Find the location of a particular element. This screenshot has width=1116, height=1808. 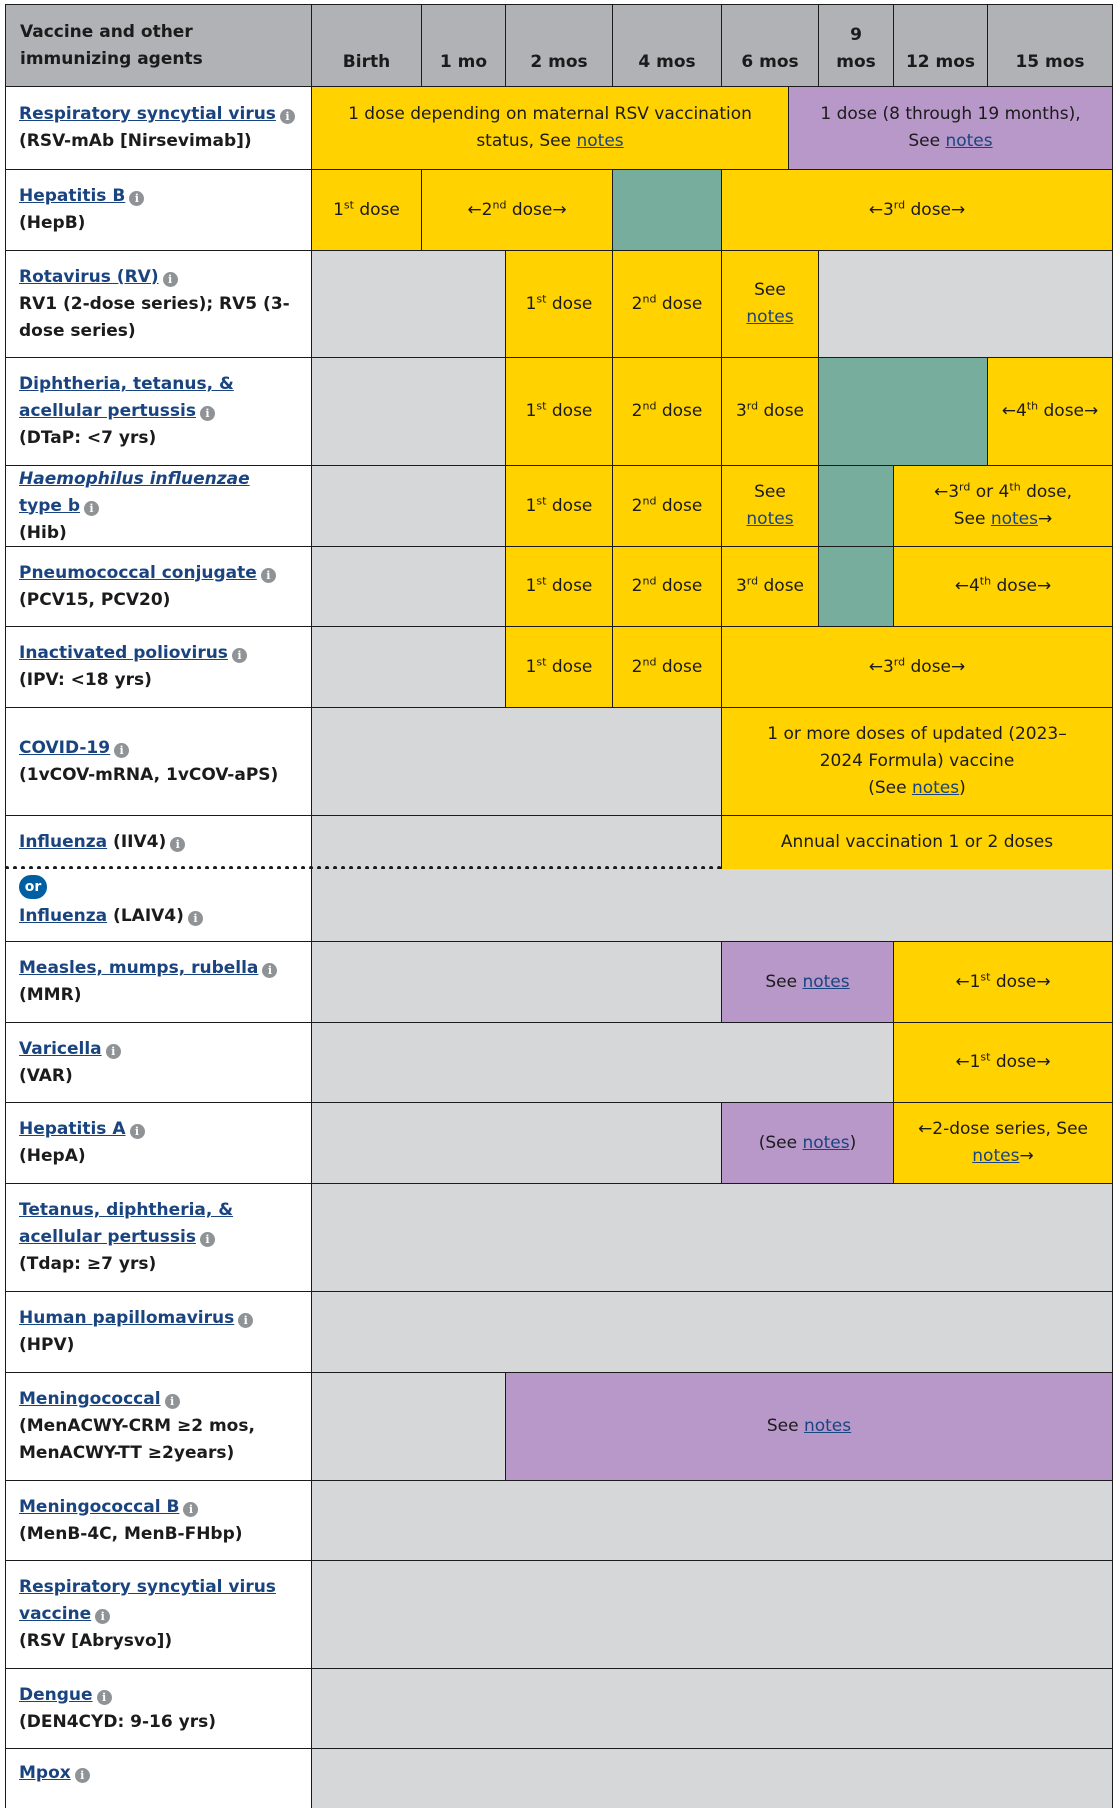

covid-link: COVID-19 is located at coordinates (65, 747).